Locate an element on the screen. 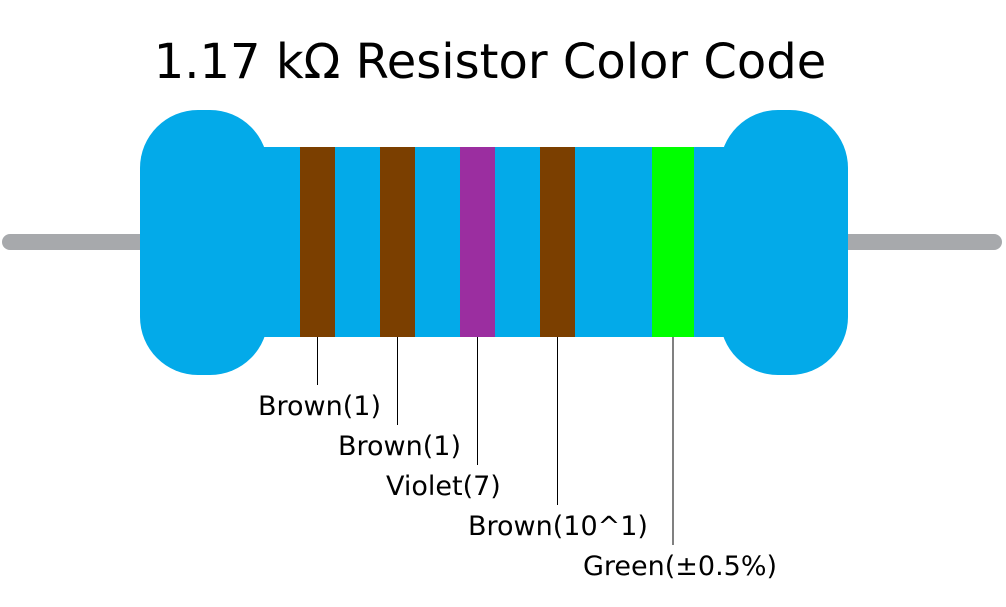  cap-left is located at coordinates (204, 242).